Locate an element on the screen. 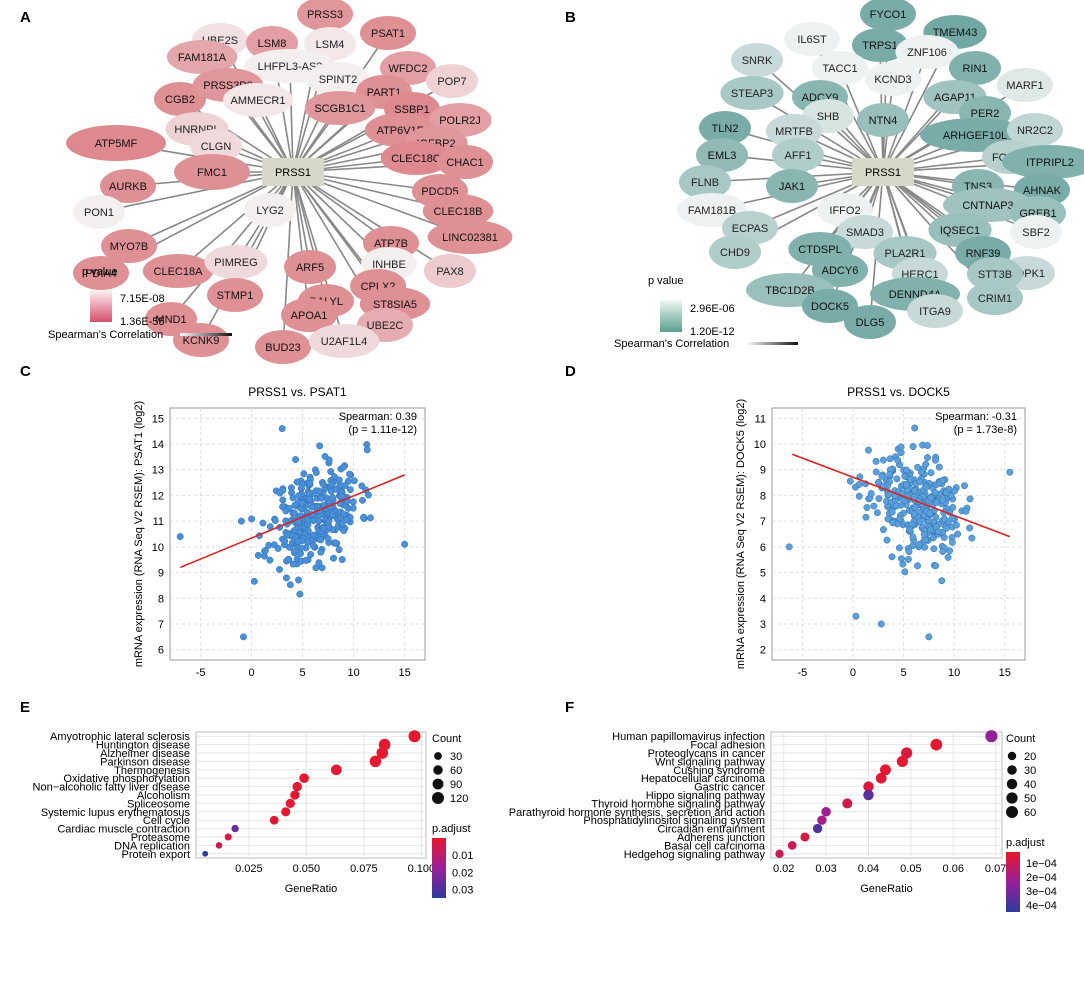 The height and width of the screenshot is (981, 1084). x-tick-label: 5 is located at coordinates (303, 673).